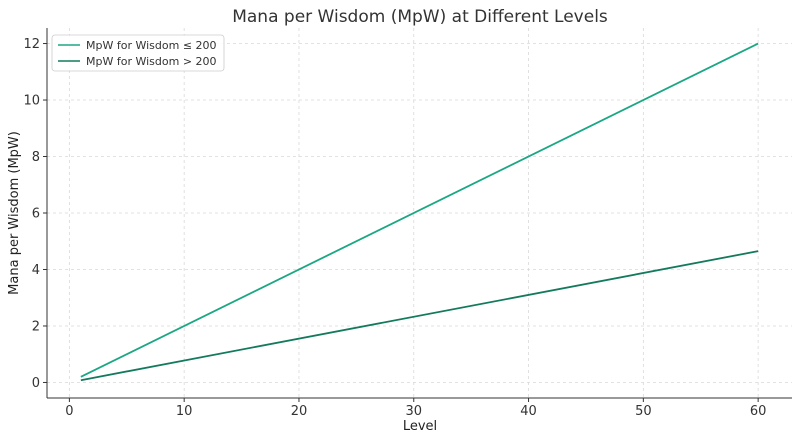  What do you see at coordinates (643, 411) in the screenshot?
I see `x-tick-label: 50` at bounding box center [643, 411].